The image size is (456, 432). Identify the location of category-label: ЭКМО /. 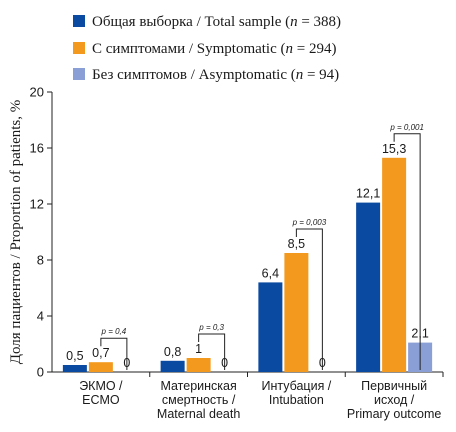
(101, 386).